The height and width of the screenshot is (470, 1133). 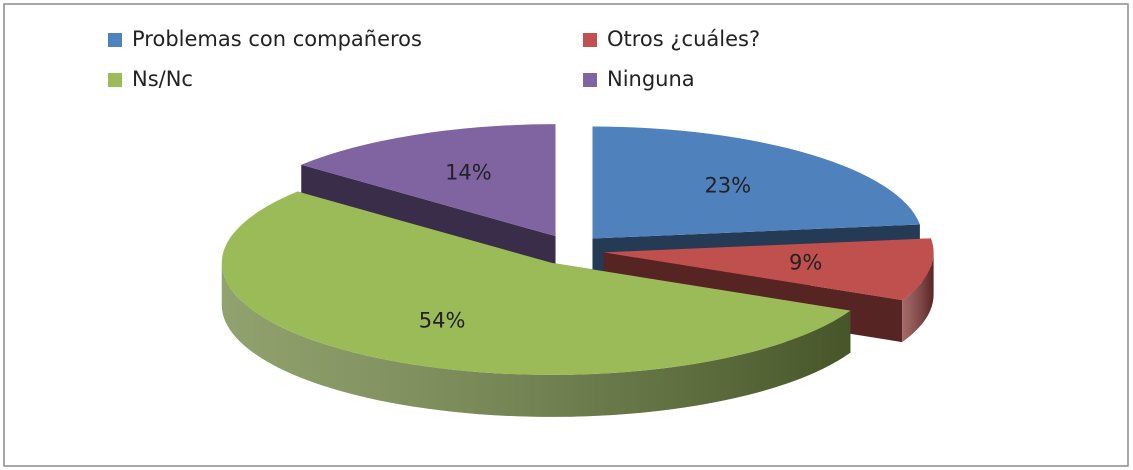 What do you see at coordinates (727, 185) in the screenshot?
I see `data-label: 23%` at bounding box center [727, 185].